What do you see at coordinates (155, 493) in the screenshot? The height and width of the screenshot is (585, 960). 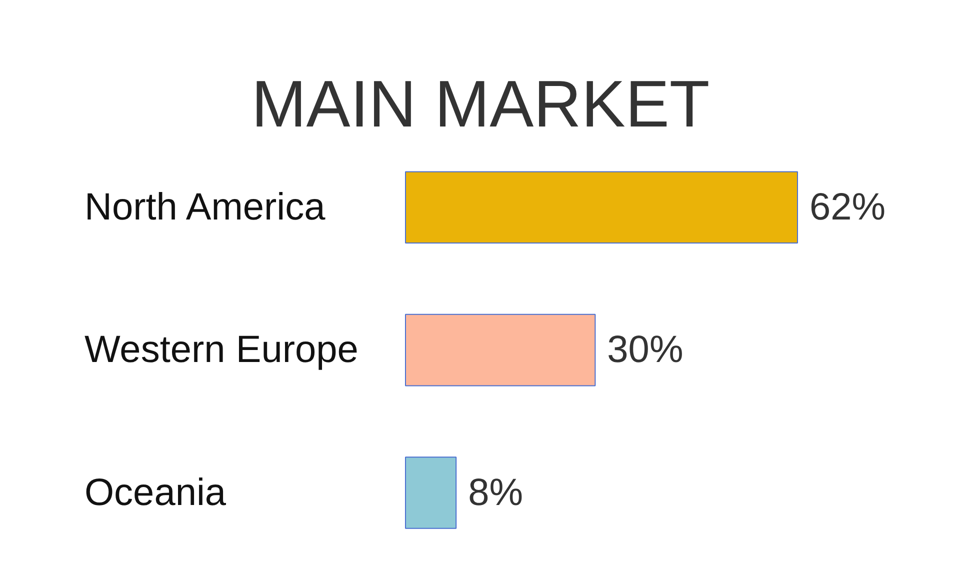 I see `y-tick-label: Oceania` at bounding box center [155, 493].